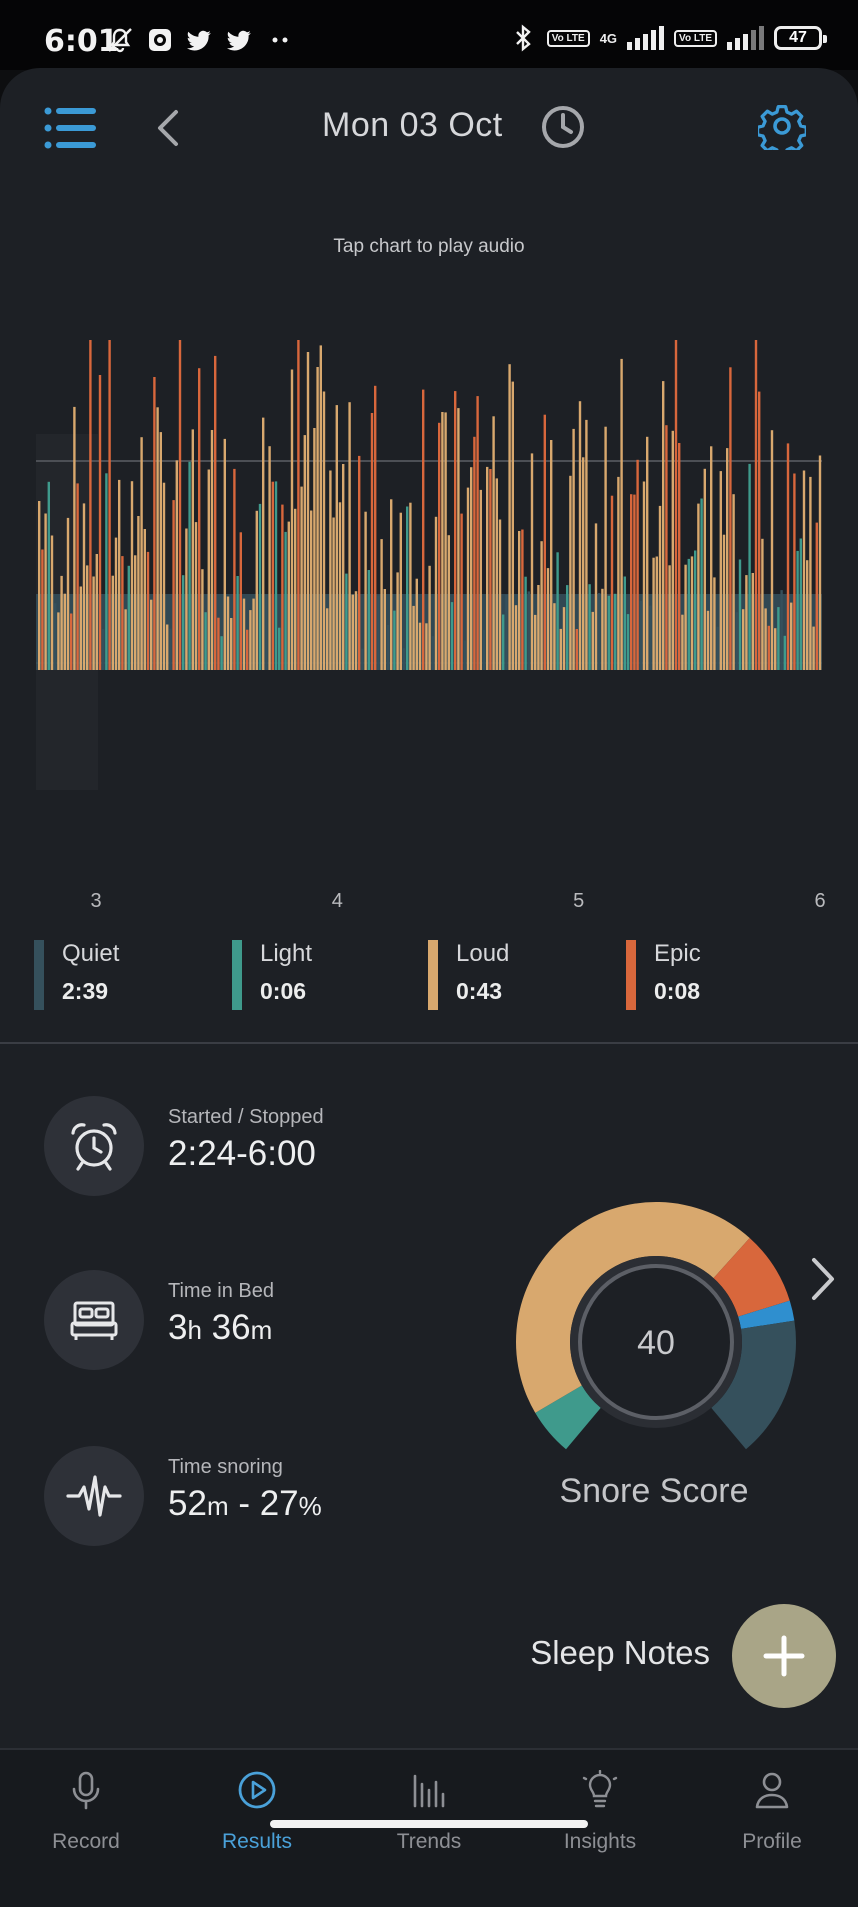  What do you see at coordinates (772, 1841) in the screenshot?
I see `nav-label: Profile` at bounding box center [772, 1841].